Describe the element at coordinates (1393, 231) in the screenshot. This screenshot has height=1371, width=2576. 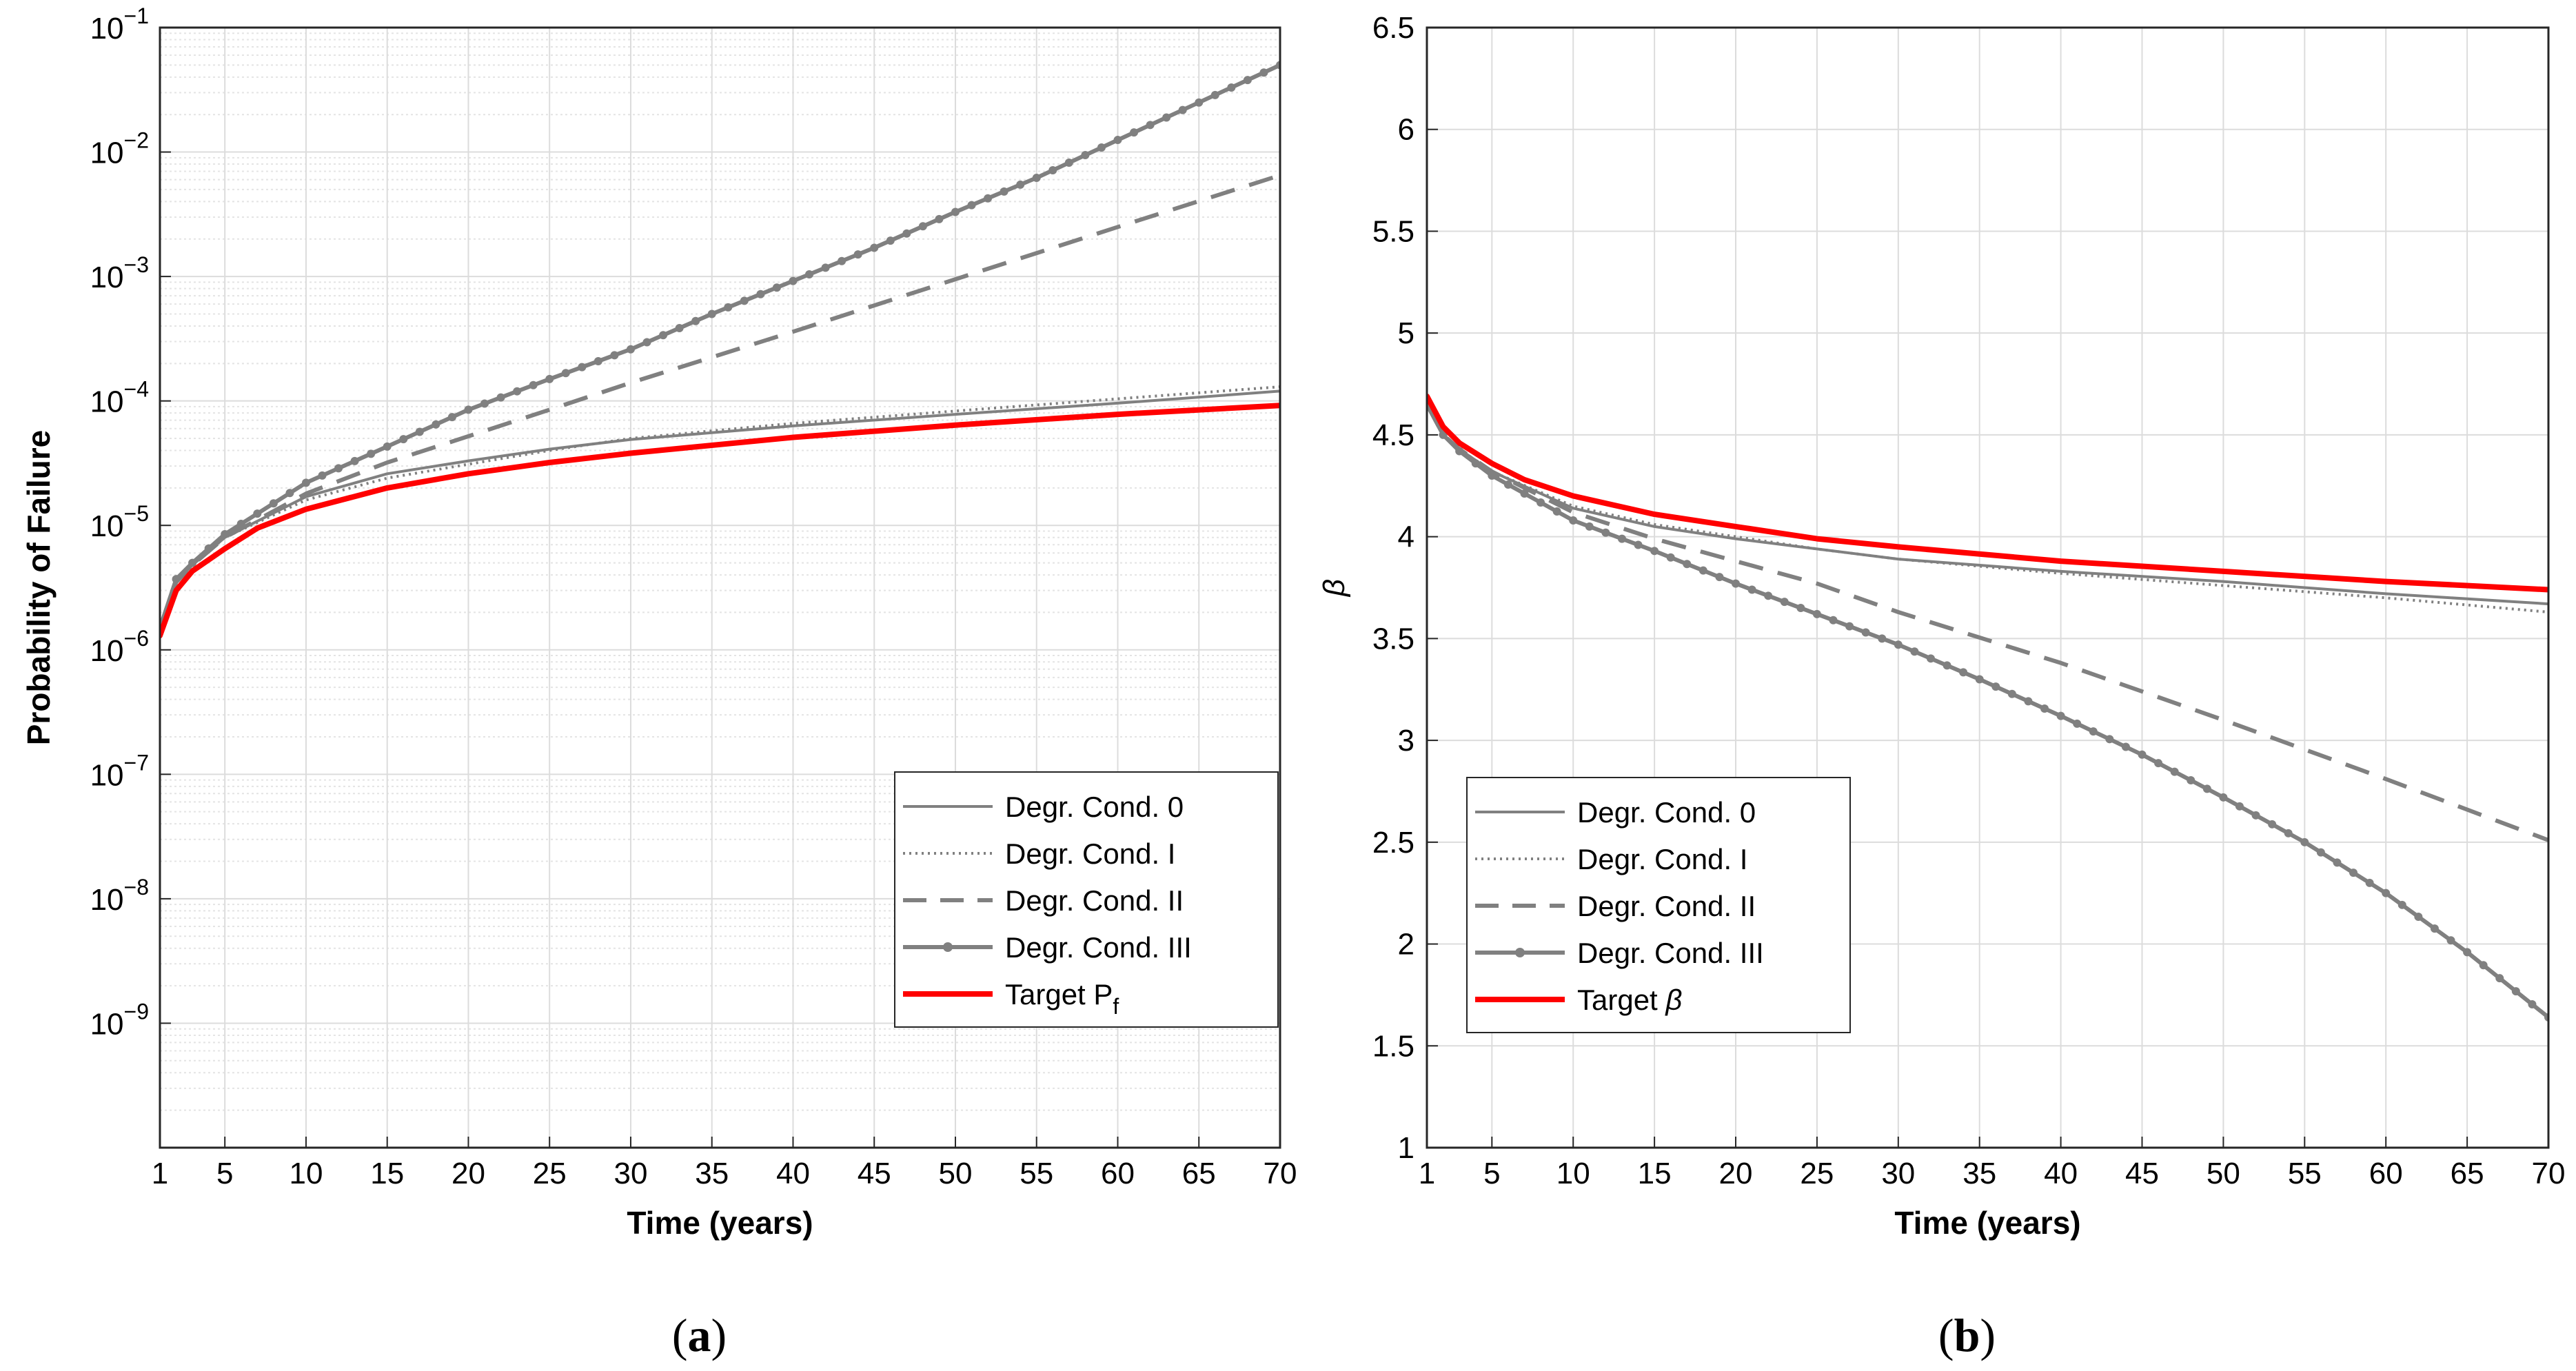
I see `y-tick-label: 5.5` at that location.